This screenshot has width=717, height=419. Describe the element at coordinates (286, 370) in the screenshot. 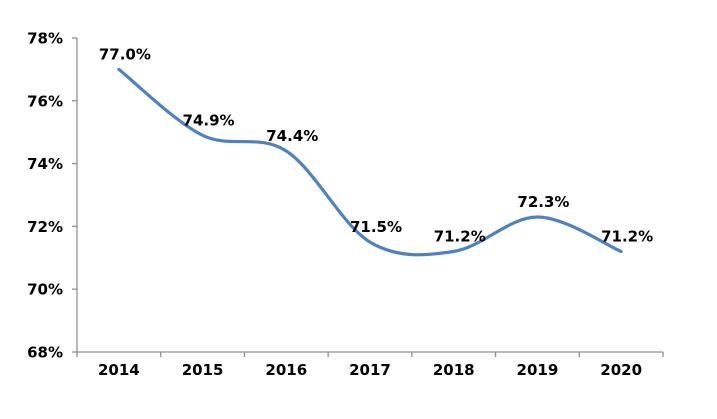

I see `x-axis-tick-label: 2016` at that location.